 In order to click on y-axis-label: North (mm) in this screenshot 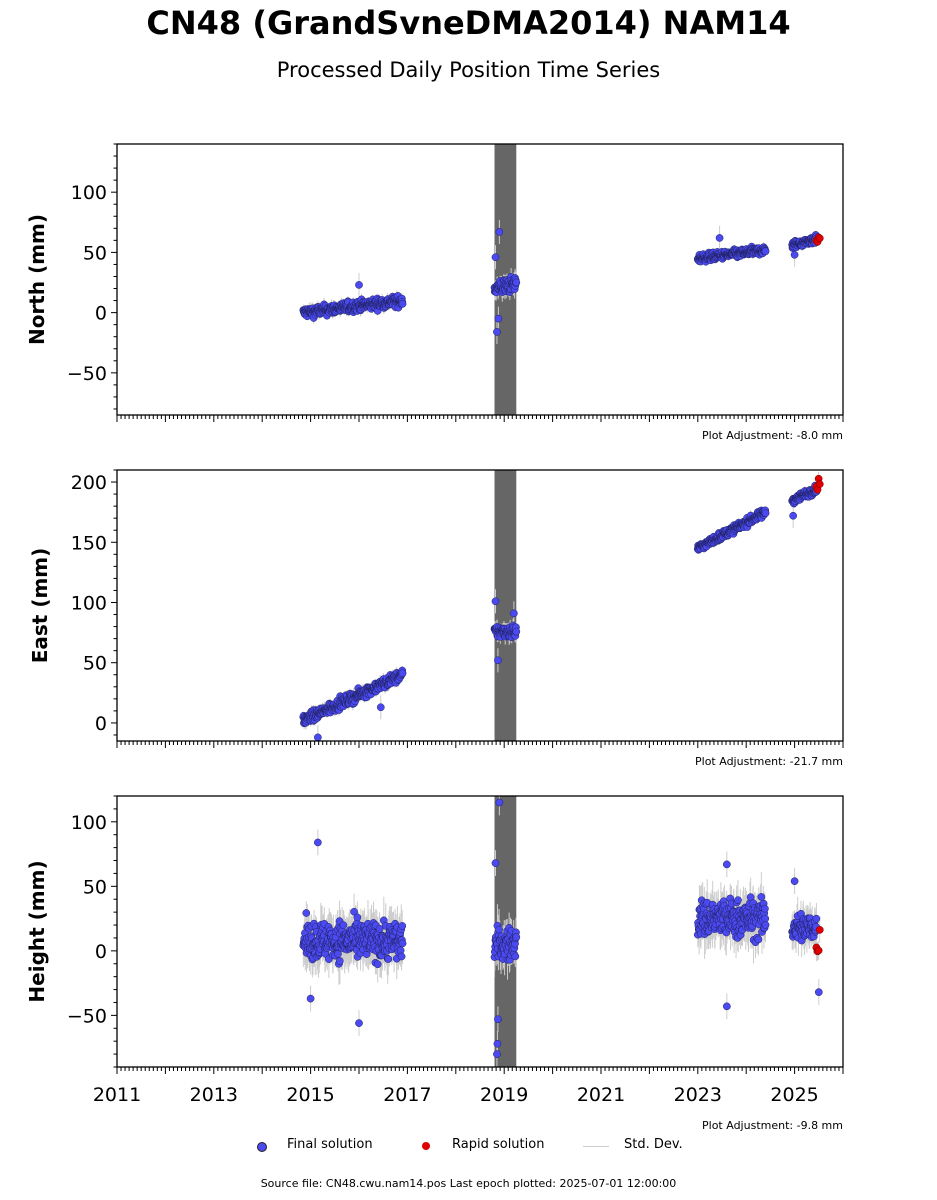, I will do `click(37, 279)`.